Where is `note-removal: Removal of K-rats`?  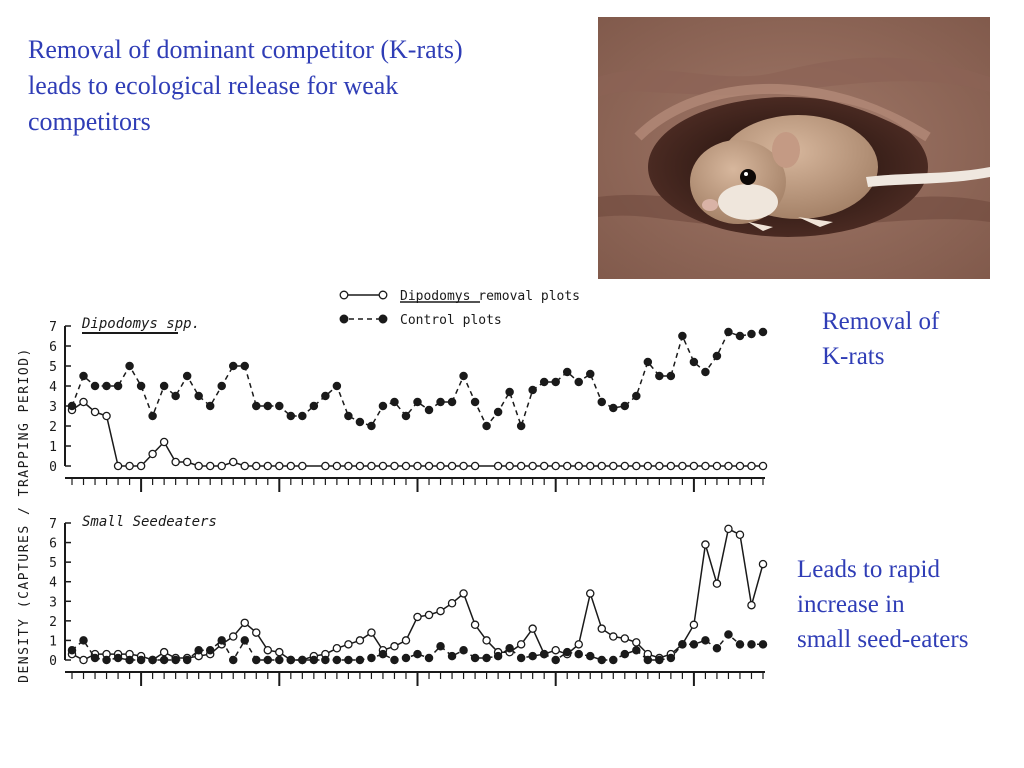 note-removal: Removal of K-rats is located at coordinates (881, 339).